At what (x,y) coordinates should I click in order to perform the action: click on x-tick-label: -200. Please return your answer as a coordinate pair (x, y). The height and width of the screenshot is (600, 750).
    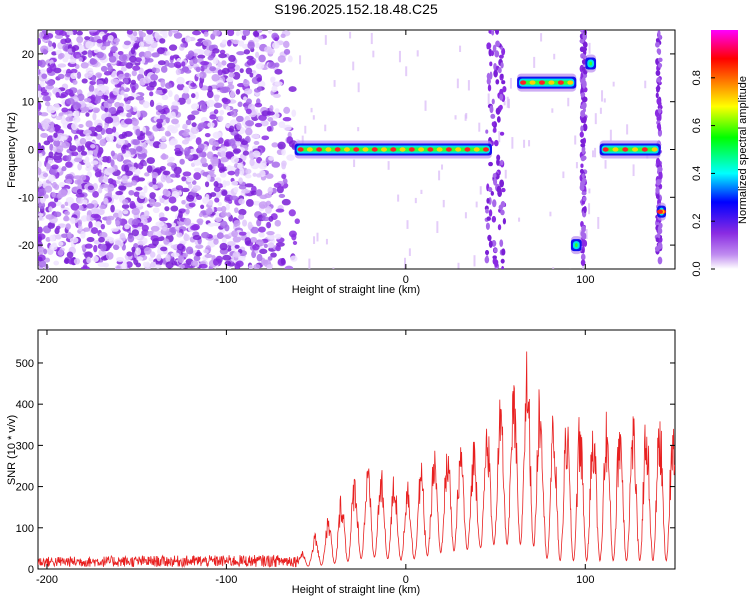
    Looking at the image, I should click on (47, 280).